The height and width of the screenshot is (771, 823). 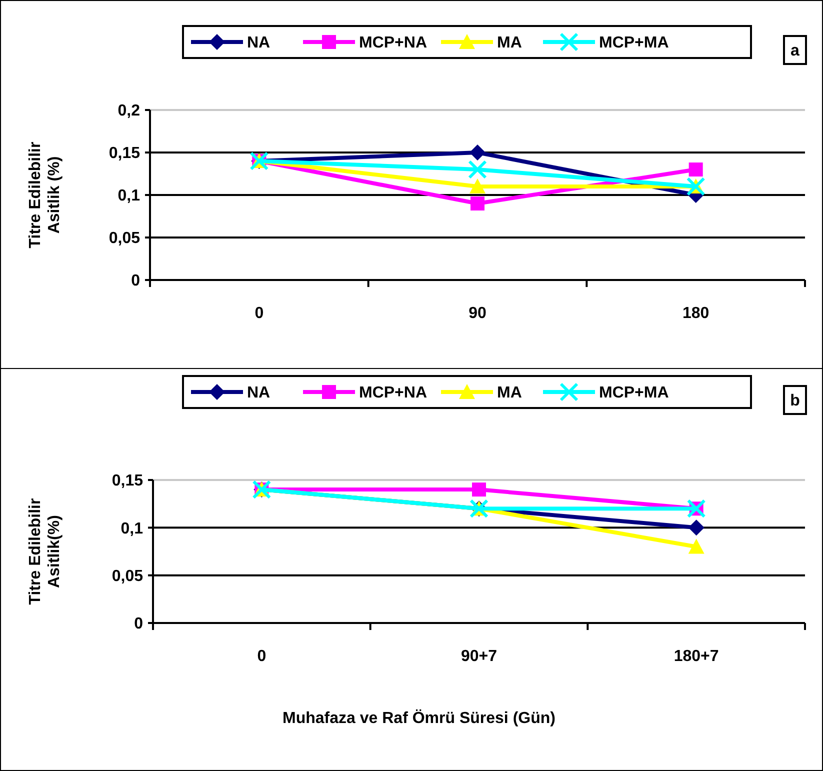 I want to click on text: b, so click(x=795, y=401).